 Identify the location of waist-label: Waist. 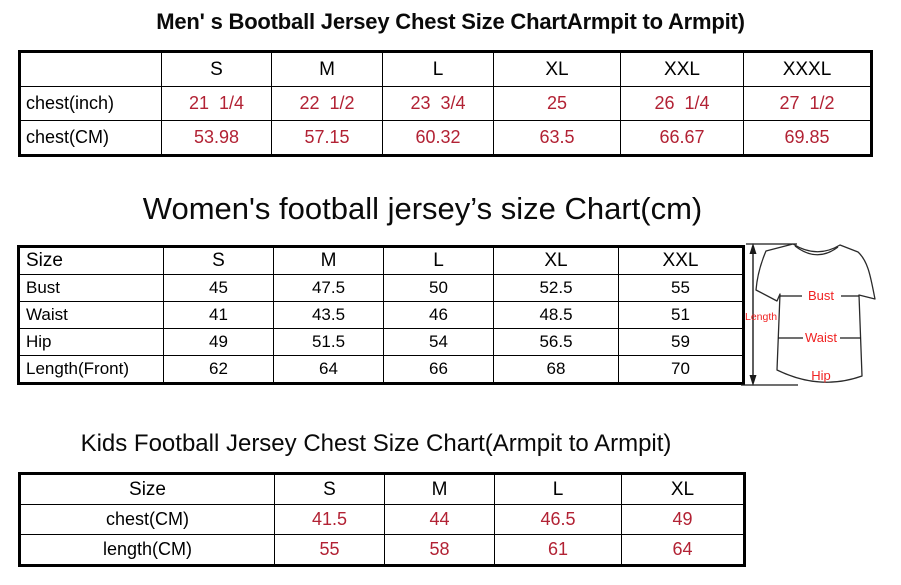
(821, 337).